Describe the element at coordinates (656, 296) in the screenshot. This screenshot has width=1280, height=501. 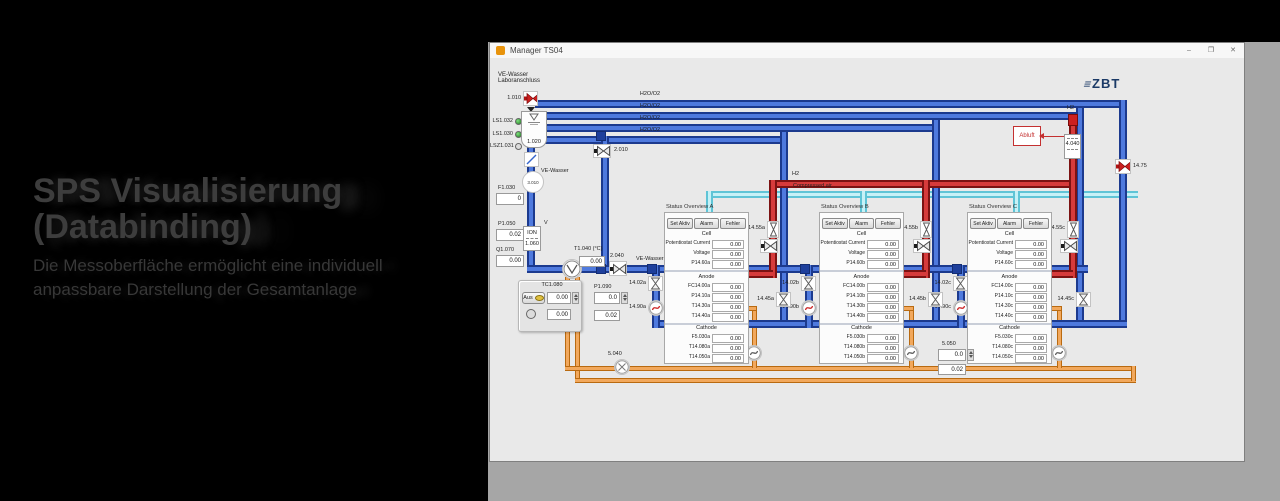
I see `pipe-branch-a` at that location.